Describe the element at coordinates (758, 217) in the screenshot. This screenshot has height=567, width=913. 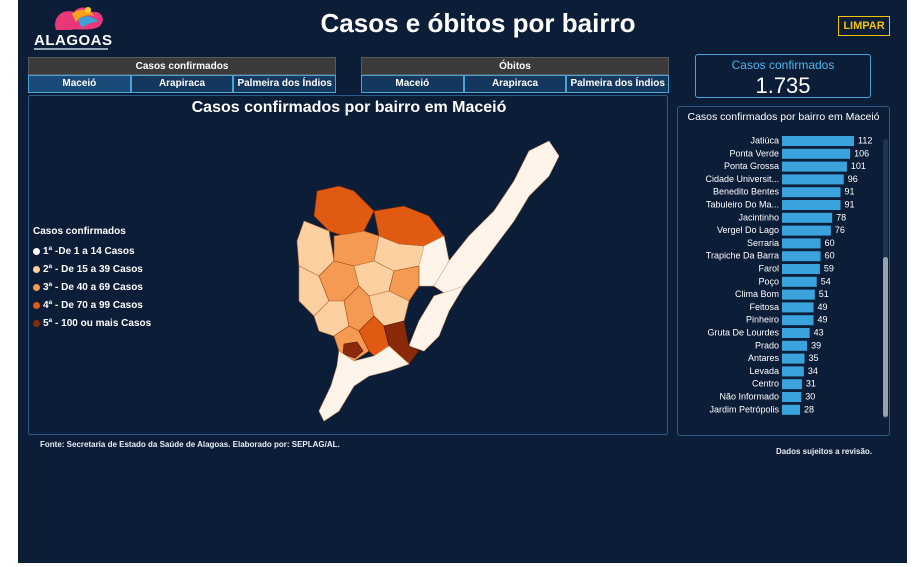
I see `bar-category-label: Jacintinho` at that location.